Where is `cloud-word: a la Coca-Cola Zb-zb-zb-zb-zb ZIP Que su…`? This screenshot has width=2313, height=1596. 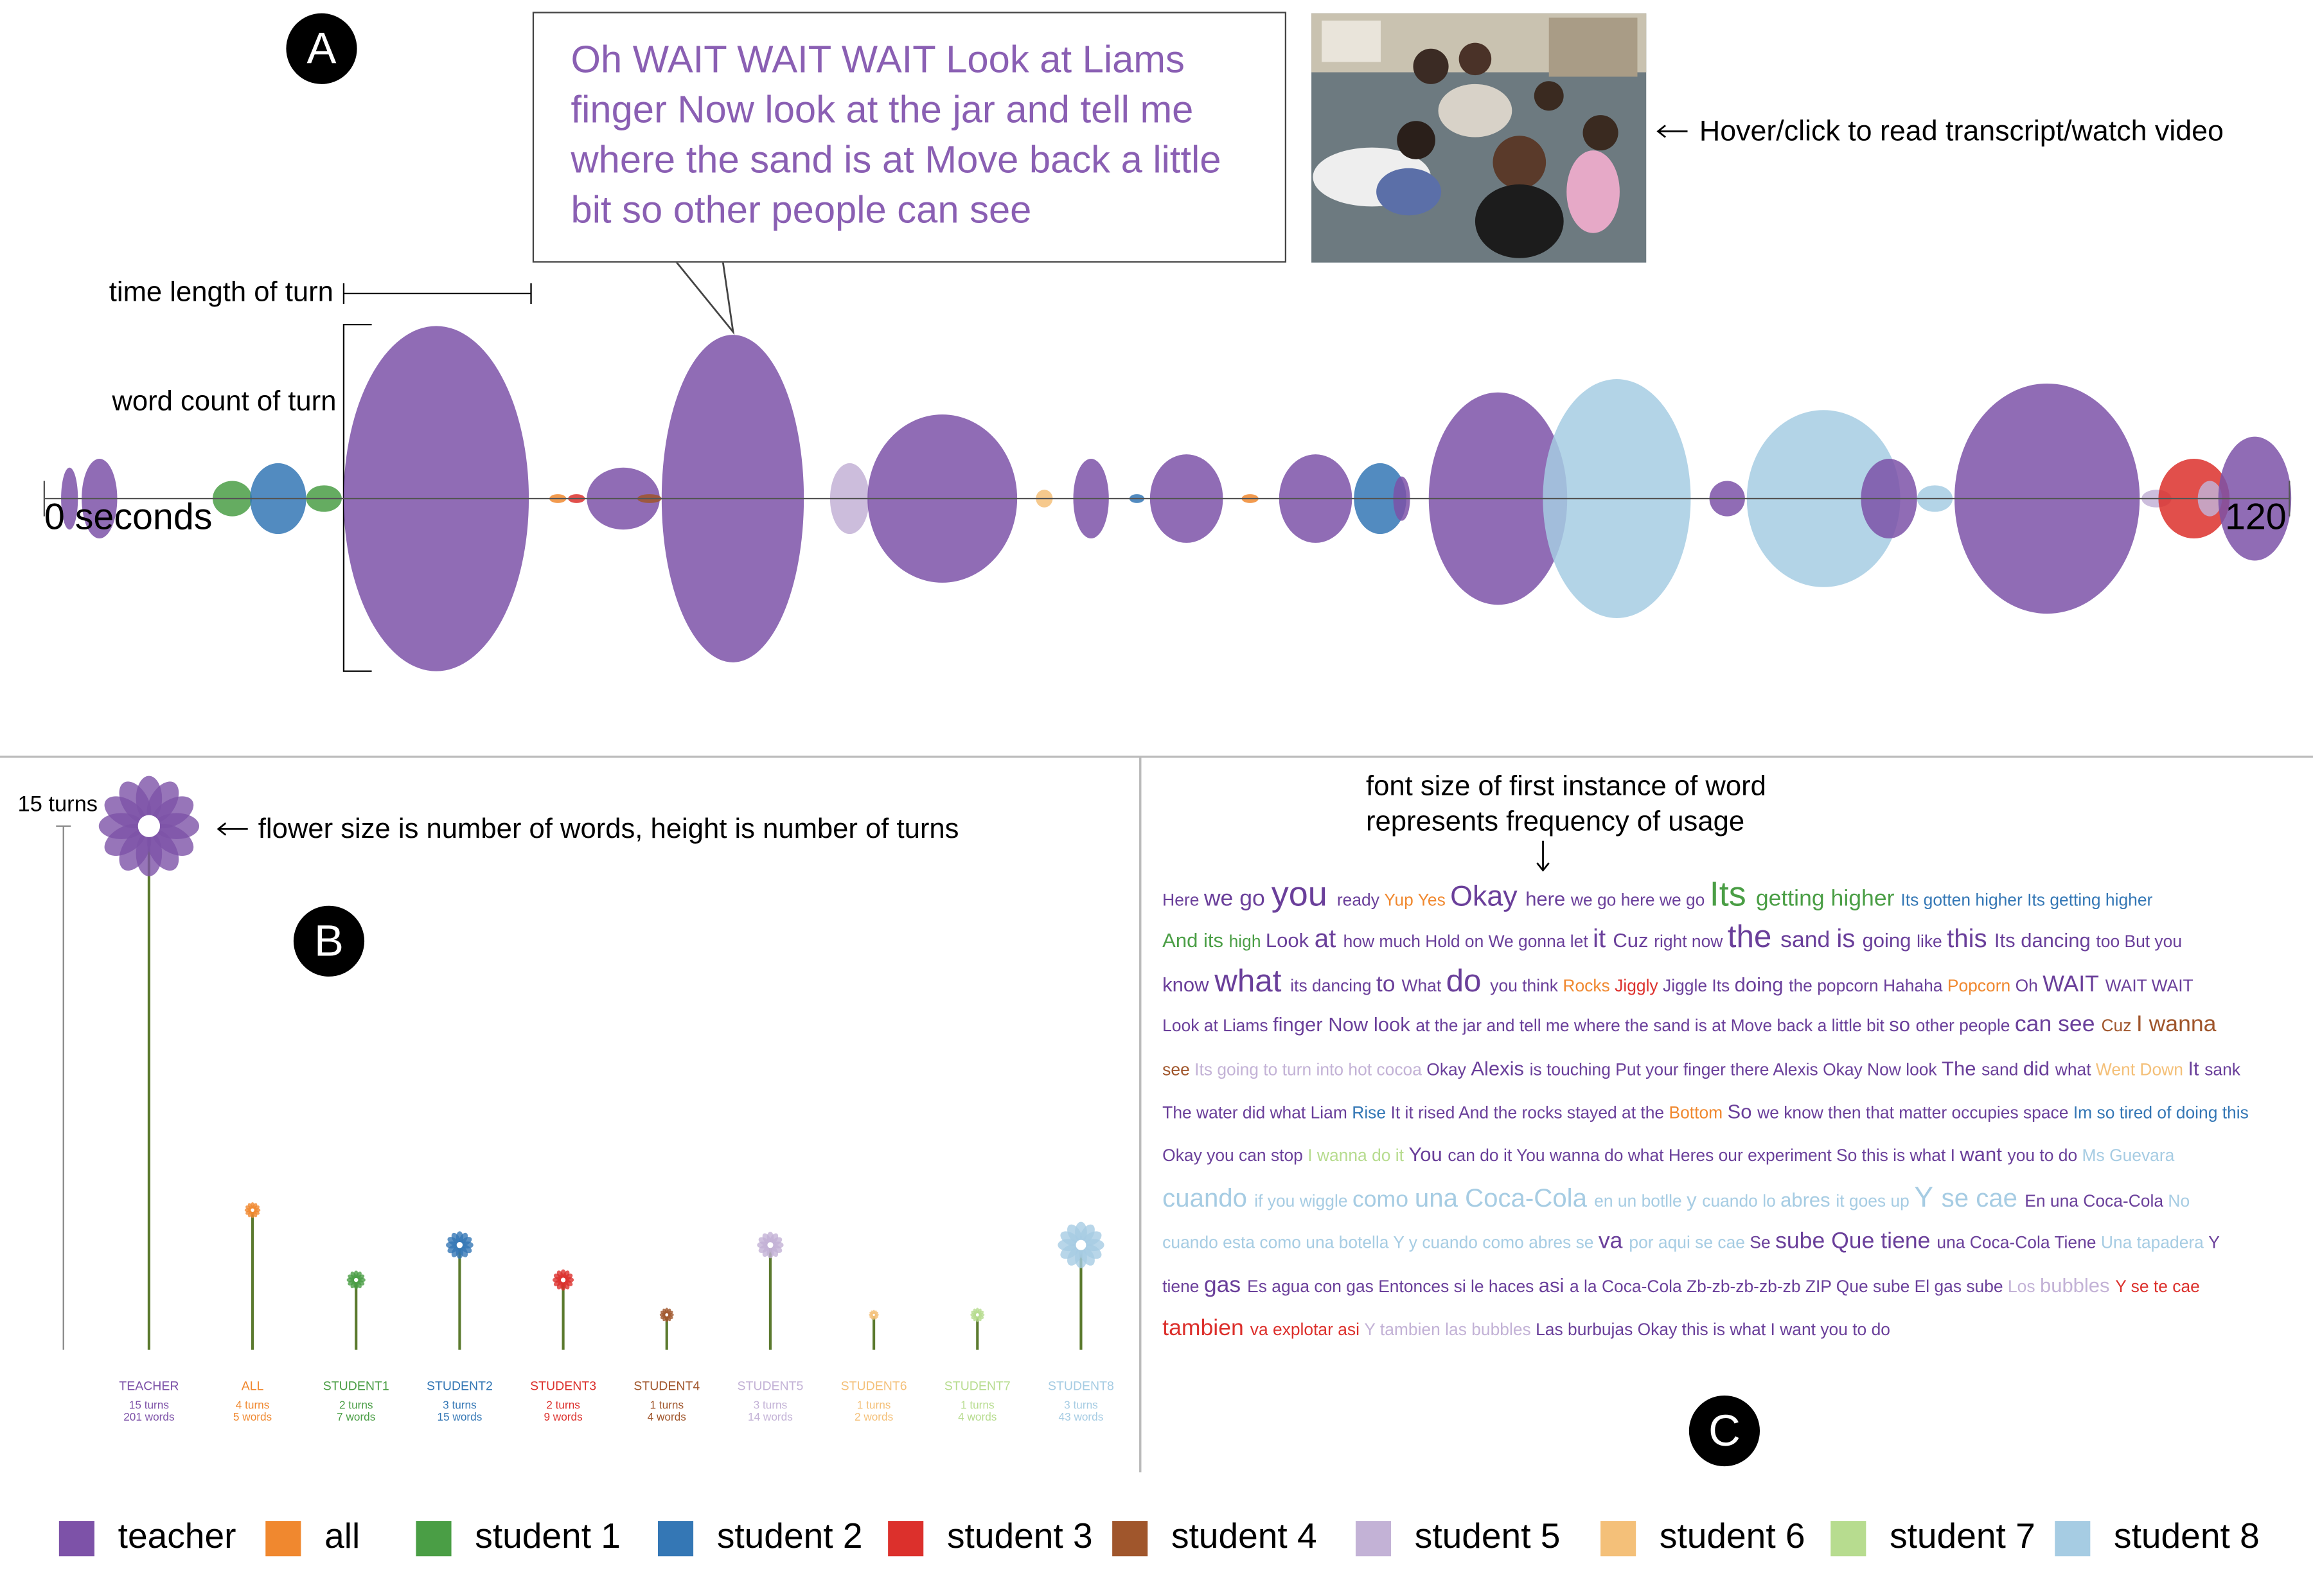 cloud-word: a la Coca-Cola Zb-zb-zb-zb-zb ZIP Que su… is located at coordinates (1786, 1287).